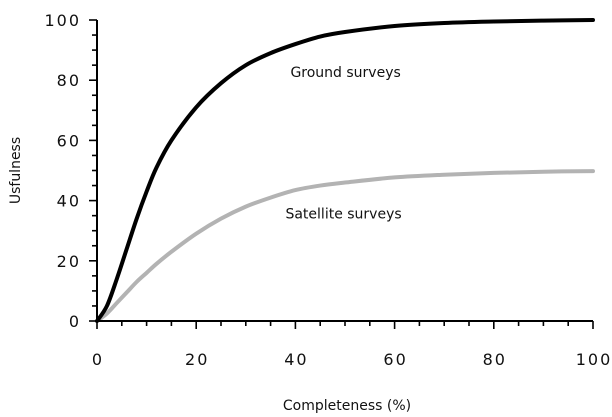 This screenshot has height=417, width=612. I want to click on y-tick-label: 0, so click(75, 321).